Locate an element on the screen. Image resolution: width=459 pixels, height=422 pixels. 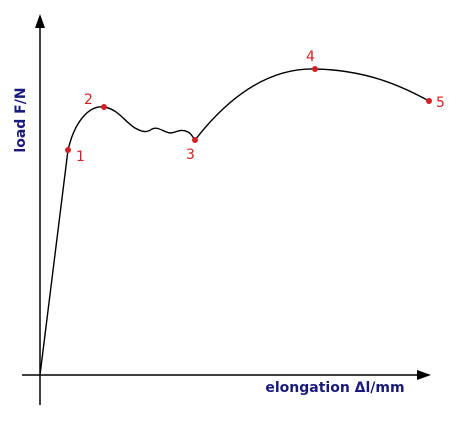
point-label: 1 is located at coordinates (80, 157).